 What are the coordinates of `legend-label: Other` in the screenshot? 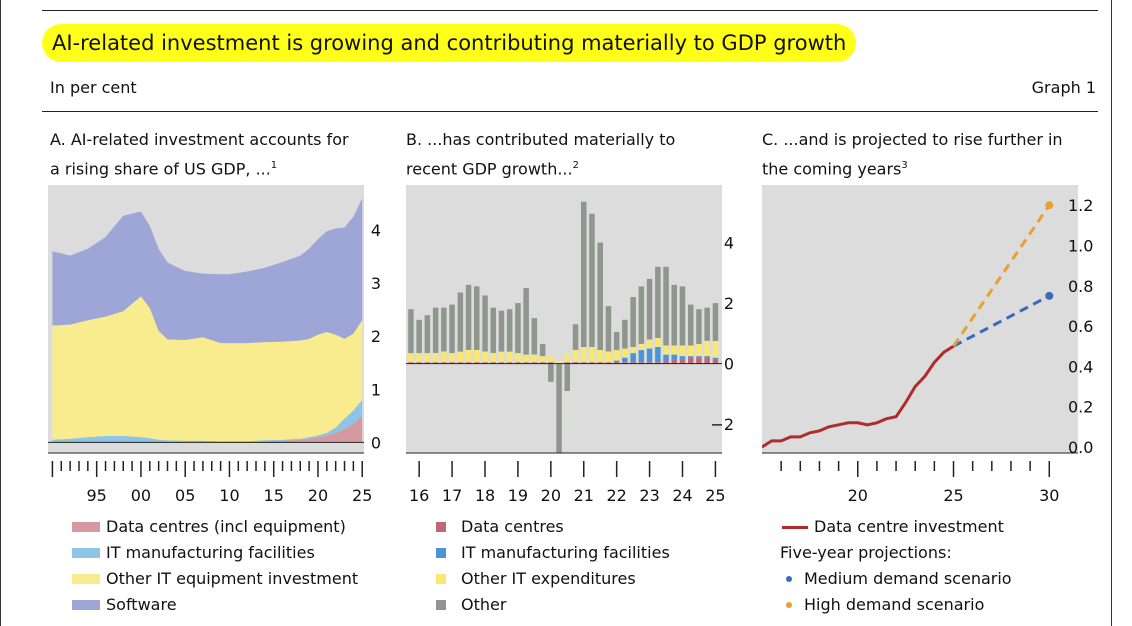 It's located at (484, 604).